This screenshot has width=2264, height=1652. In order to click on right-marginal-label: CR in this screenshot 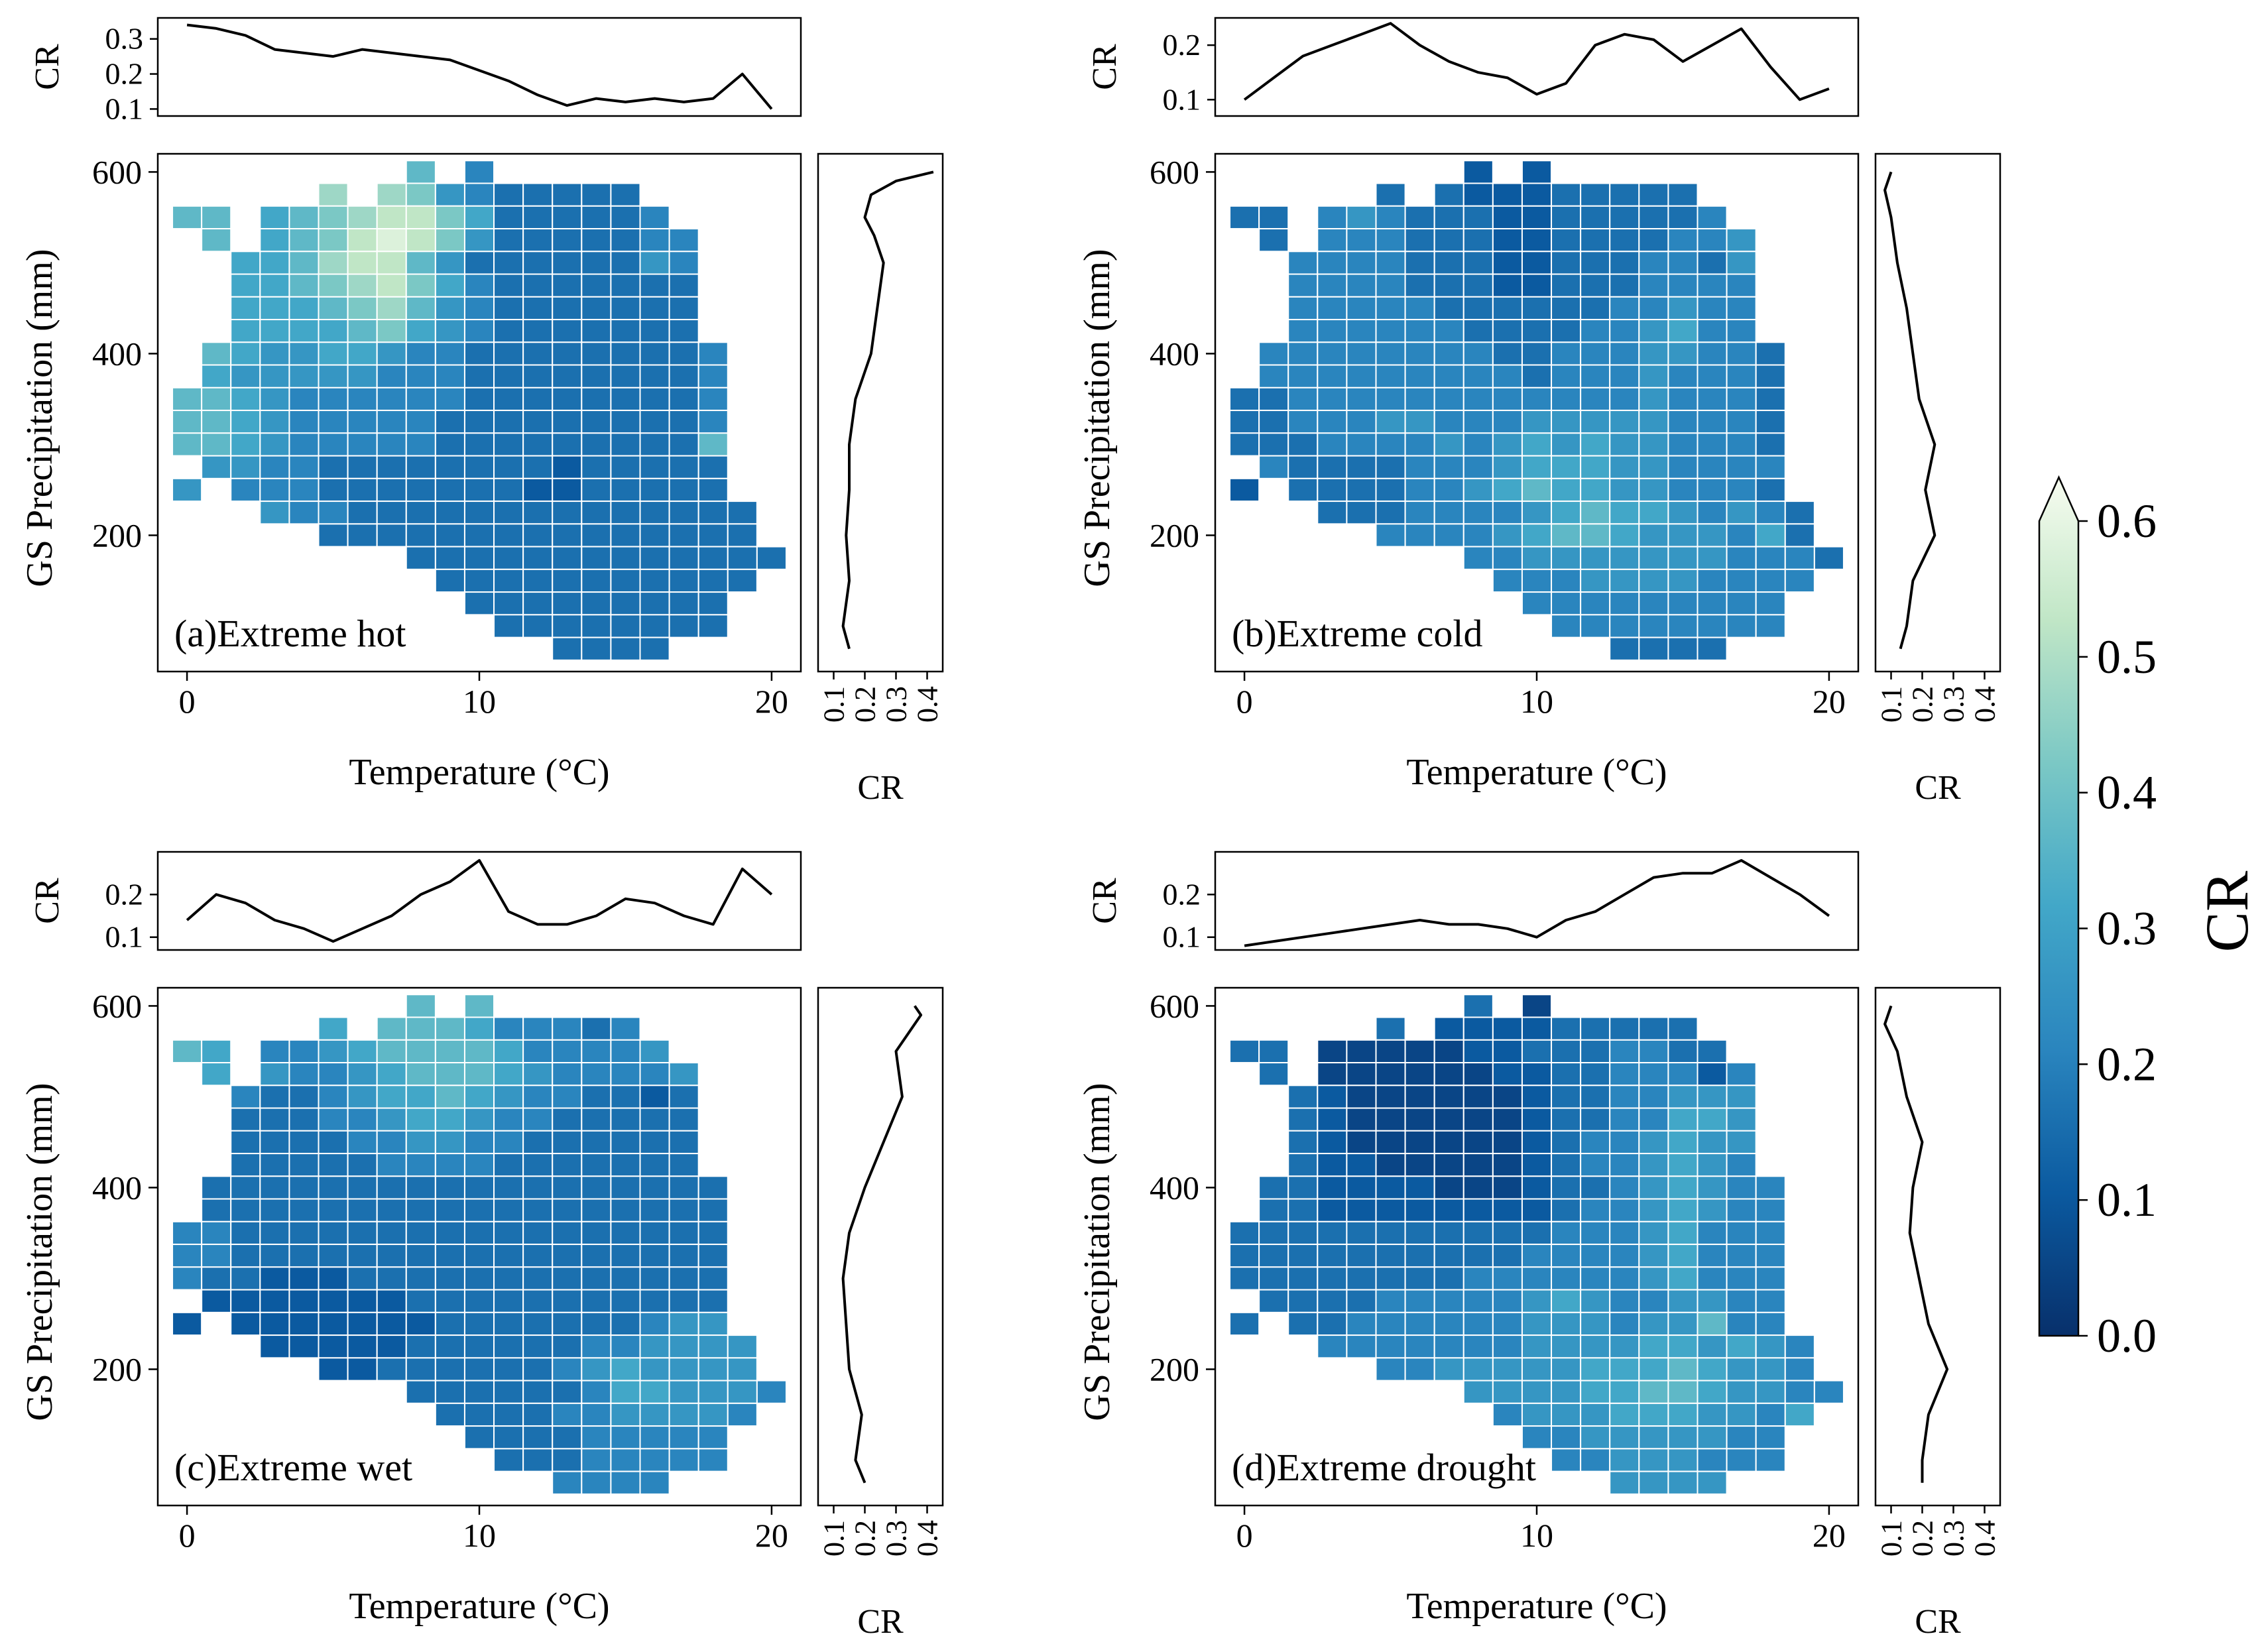, I will do `click(880, 788)`.